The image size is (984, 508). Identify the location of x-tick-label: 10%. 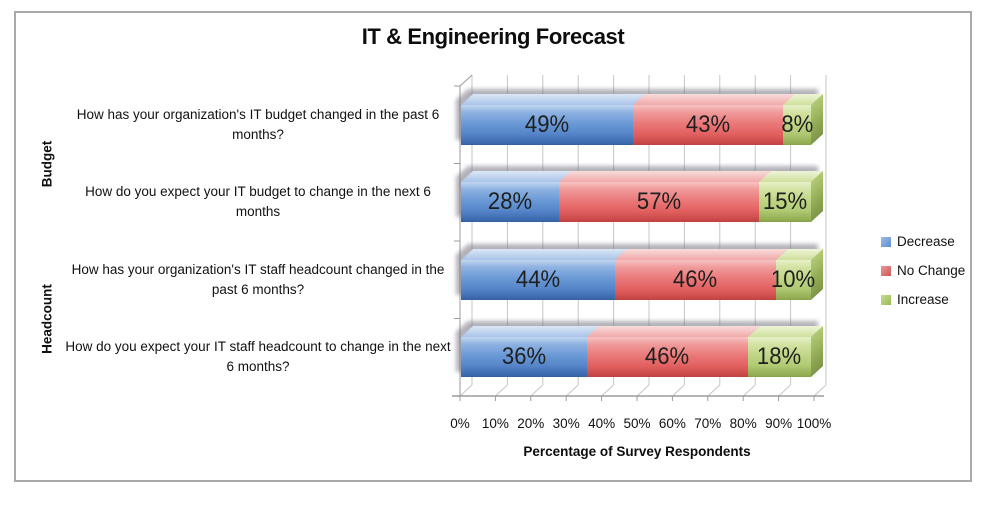
(495, 423).